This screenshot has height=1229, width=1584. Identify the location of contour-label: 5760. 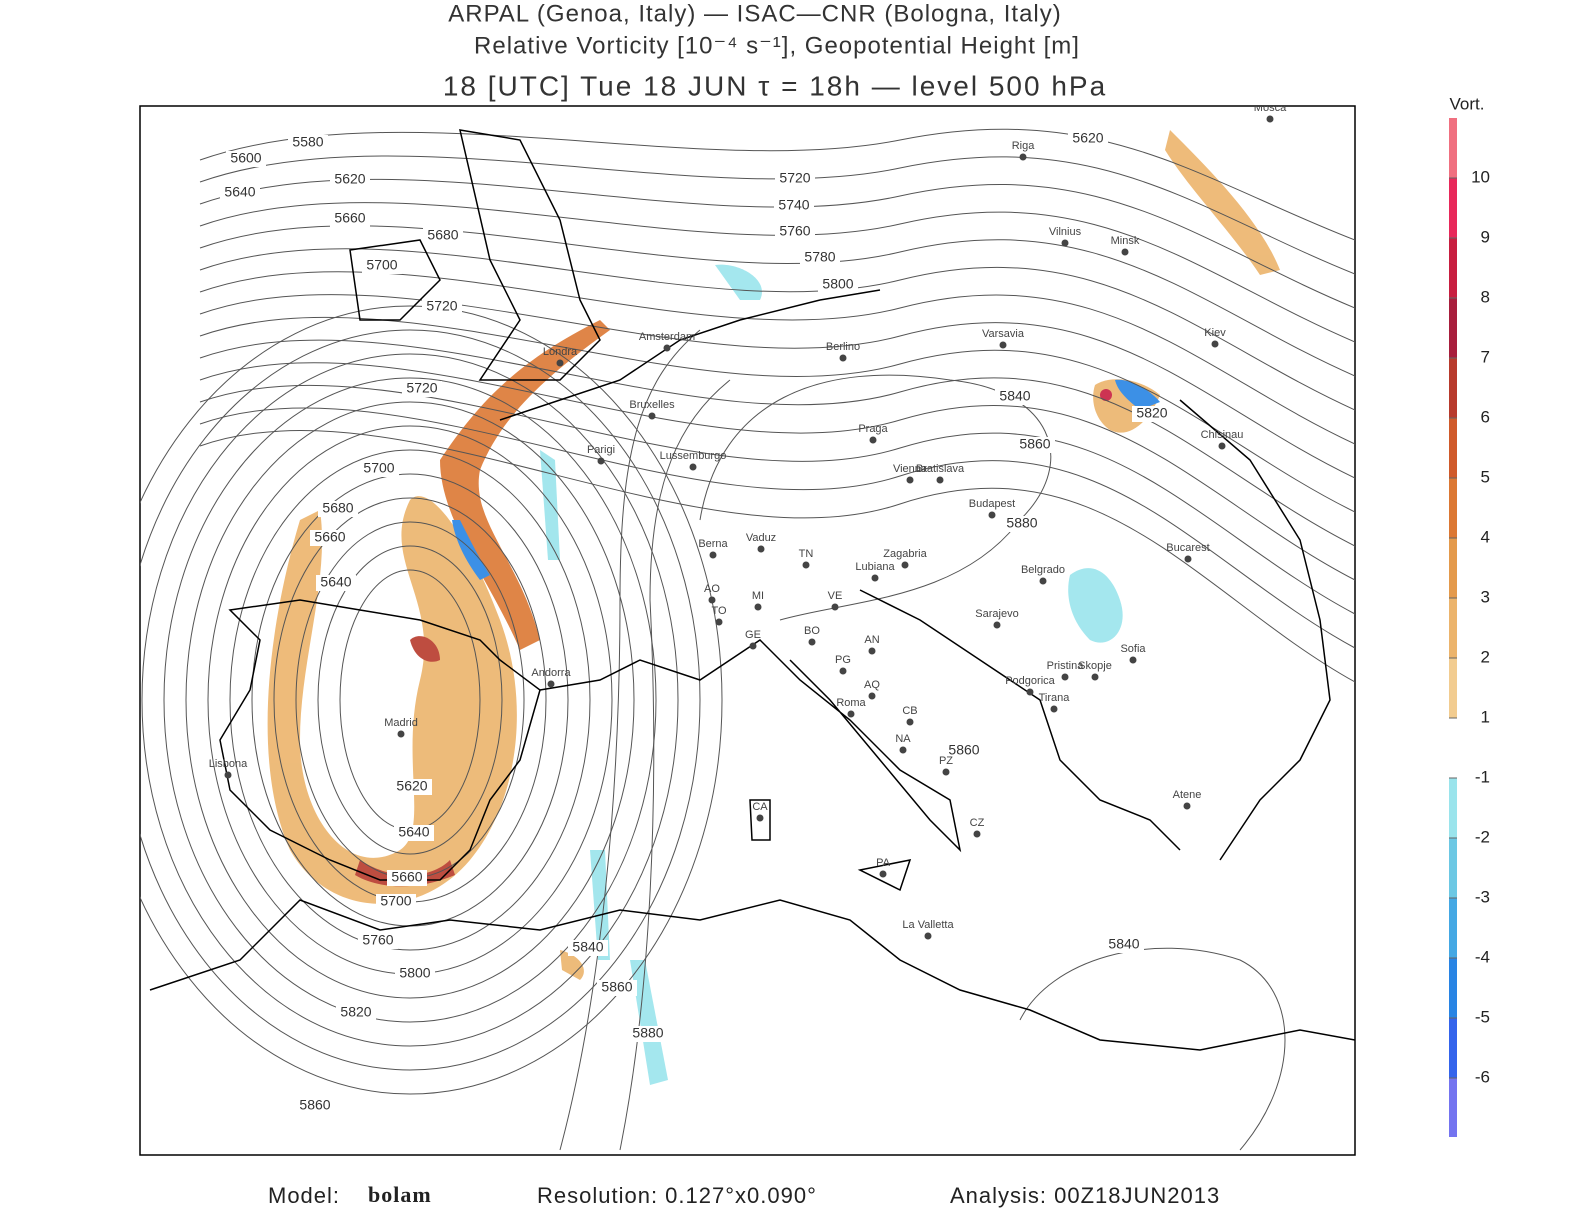
(377, 940).